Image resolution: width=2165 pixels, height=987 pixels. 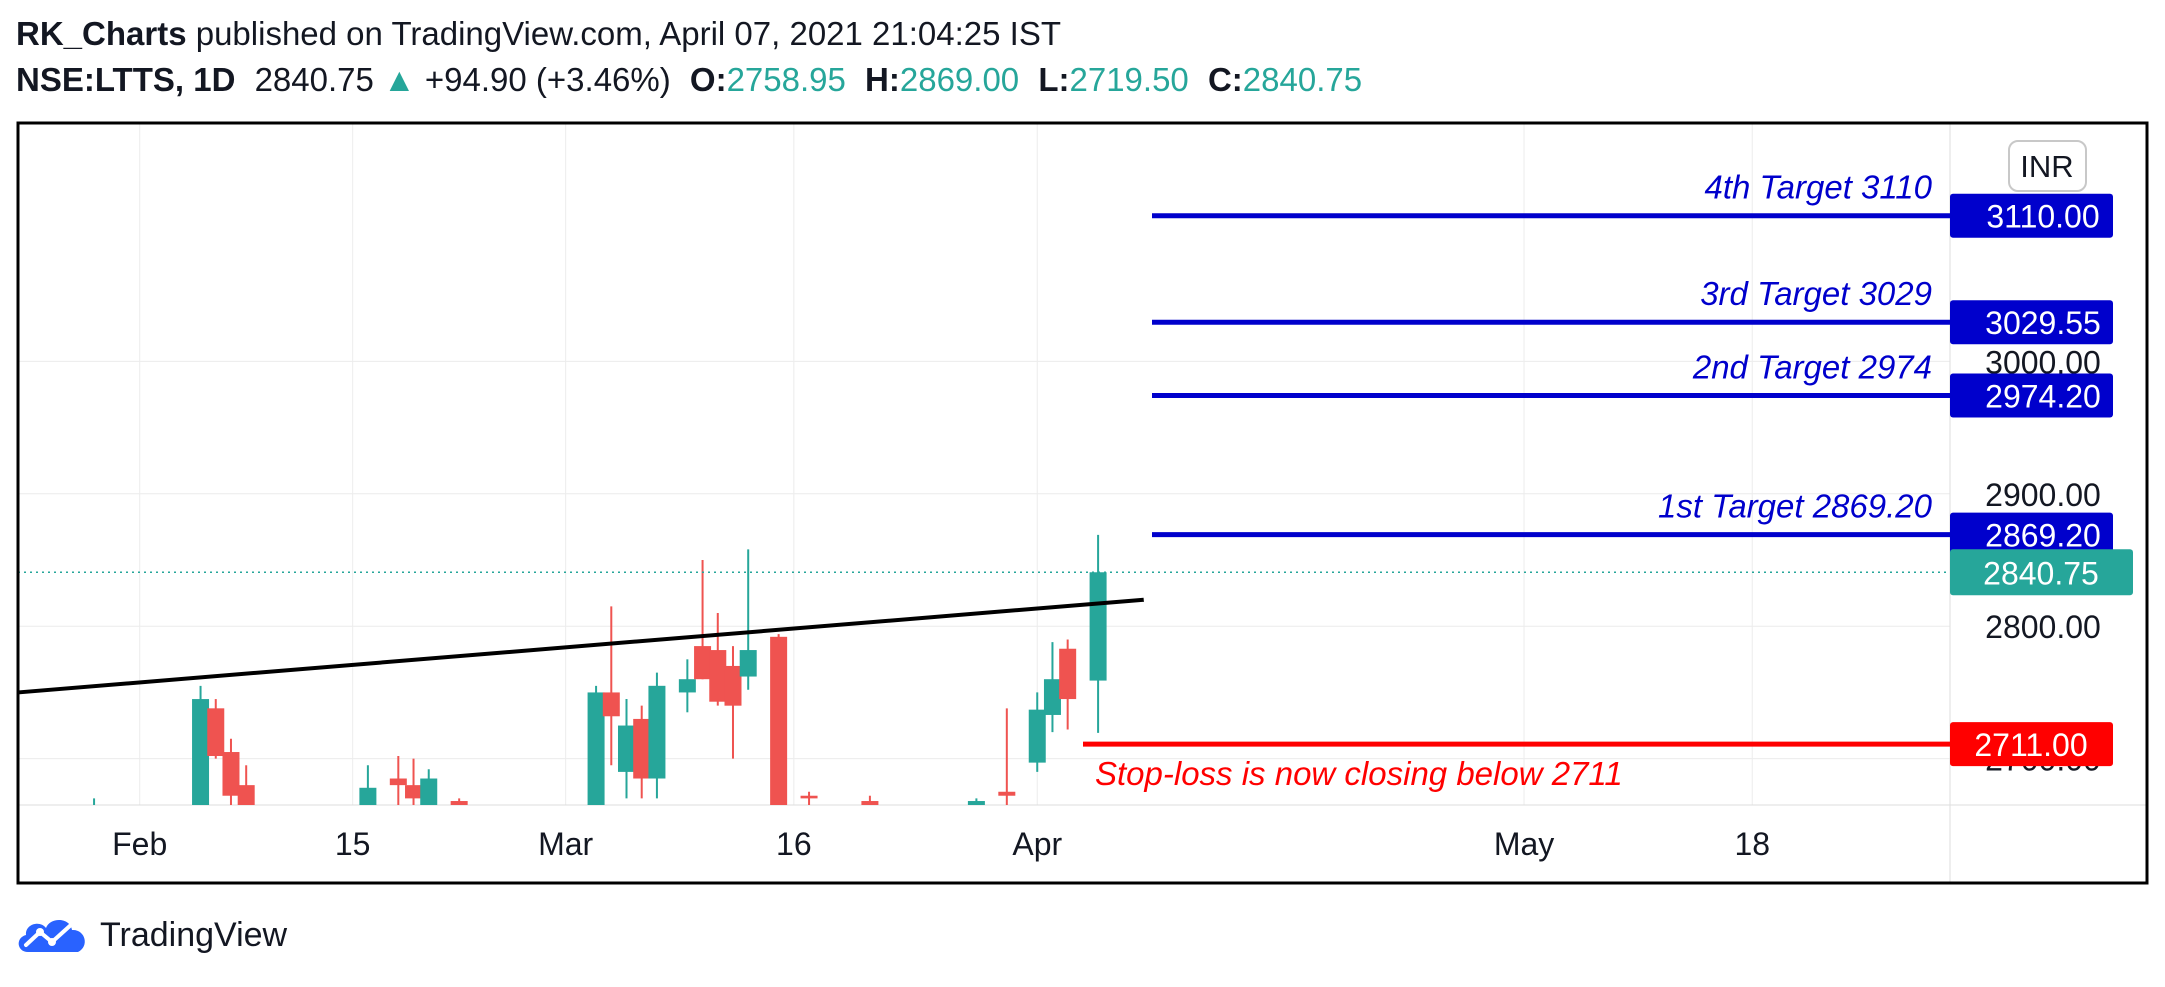 What do you see at coordinates (2043, 397) in the screenshot?
I see `target-price-label: 2974.20` at bounding box center [2043, 397].